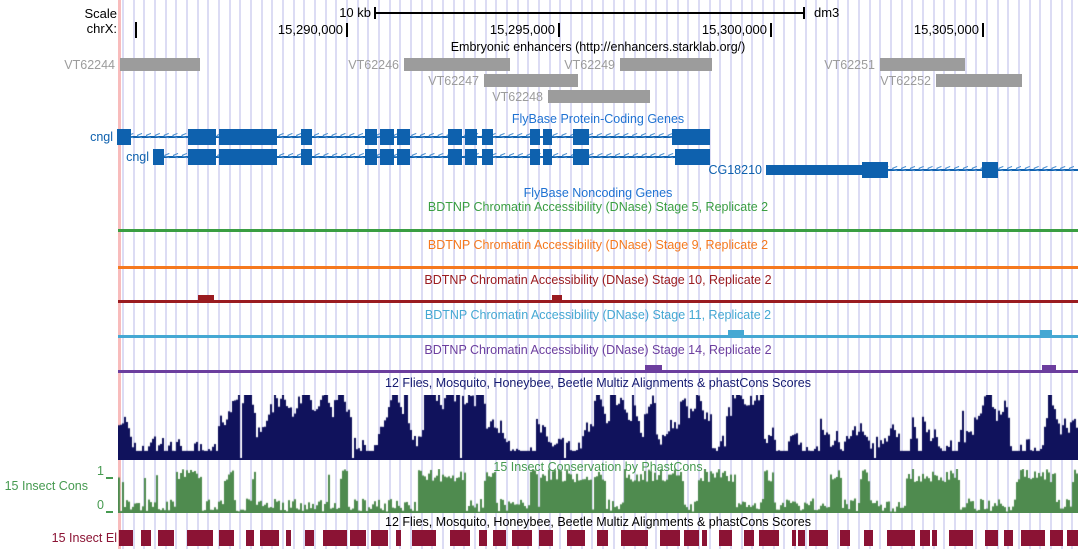 The width and height of the screenshot is (1078, 549). What do you see at coordinates (734, 29) in the screenshot?
I see `coordinate-label: 15,300,000` at bounding box center [734, 29].